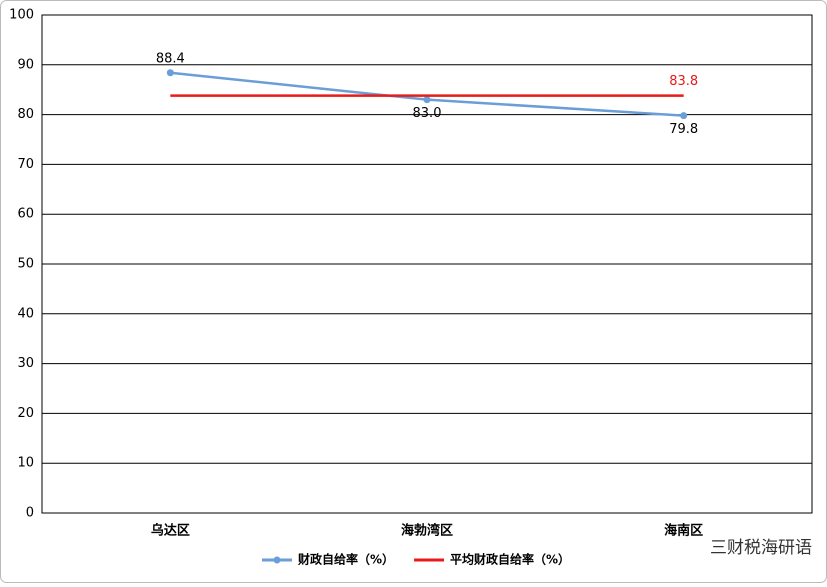 This screenshot has height=587, width=827. What do you see at coordinates (25, 363) in the screenshot?
I see `y-tick-label: 30` at bounding box center [25, 363].